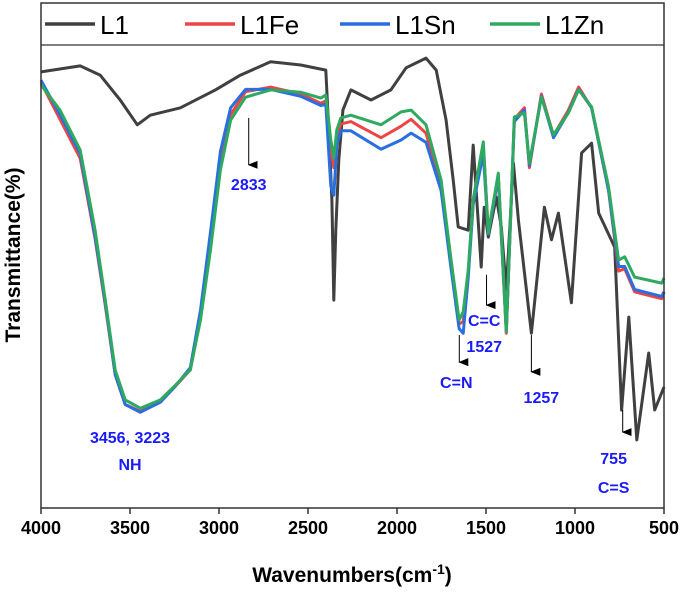 This screenshot has height=593, width=685. What do you see at coordinates (542, 398) in the screenshot?
I see `annotation-label: 1257` at bounding box center [542, 398].